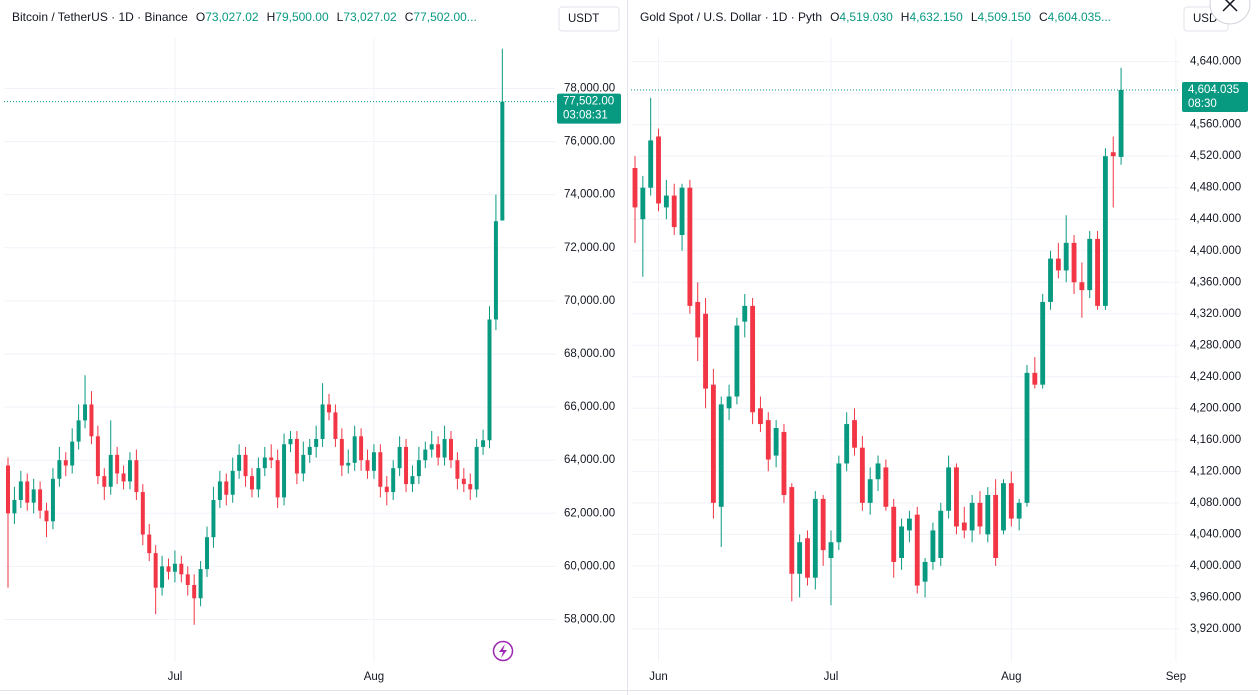 Image resolution: width=1258 pixels, height=695 pixels. I want to click on y-tick-label: 4,320.000, so click(1215, 314).